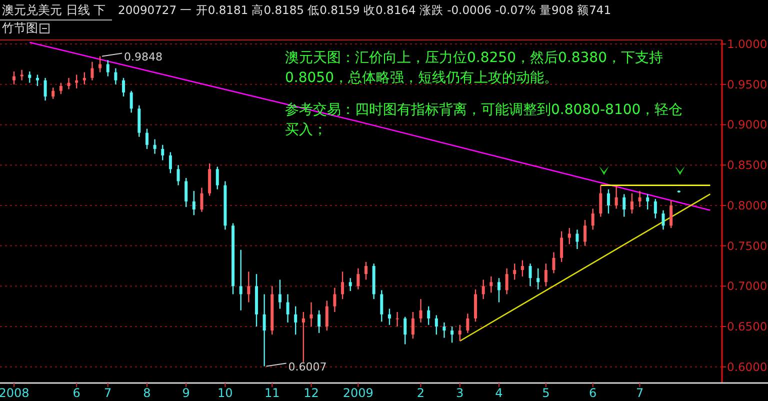  What do you see at coordinates (54, 10) in the screenshot?
I see `chart-title: 澳元兑美元 日线 下` at bounding box center [54, 10].